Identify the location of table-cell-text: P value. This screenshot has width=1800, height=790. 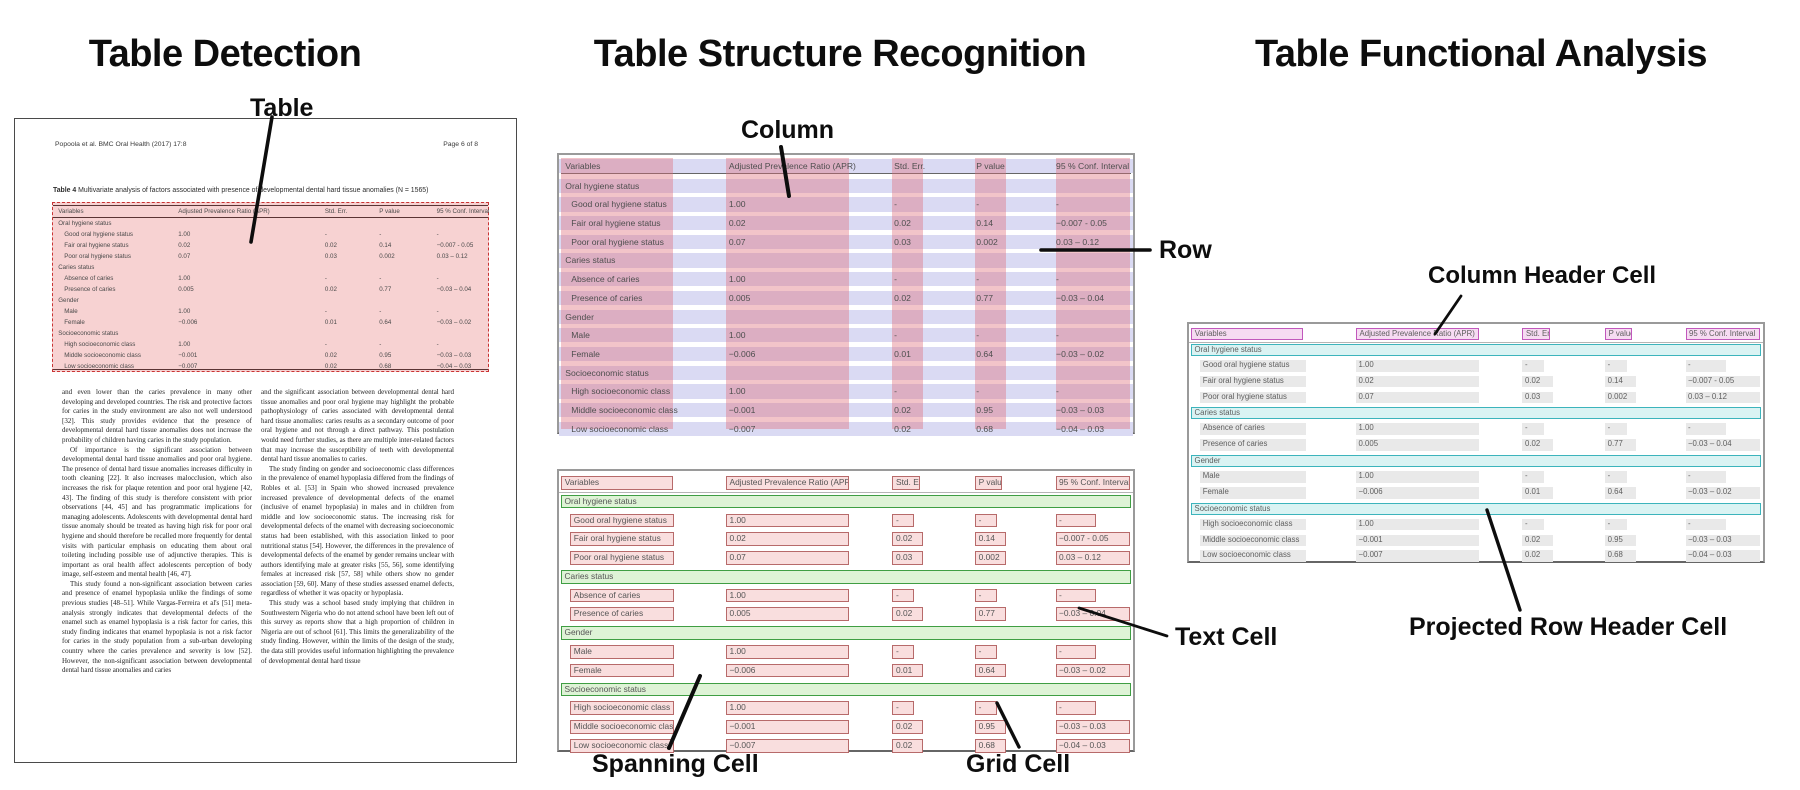
(990, 166).